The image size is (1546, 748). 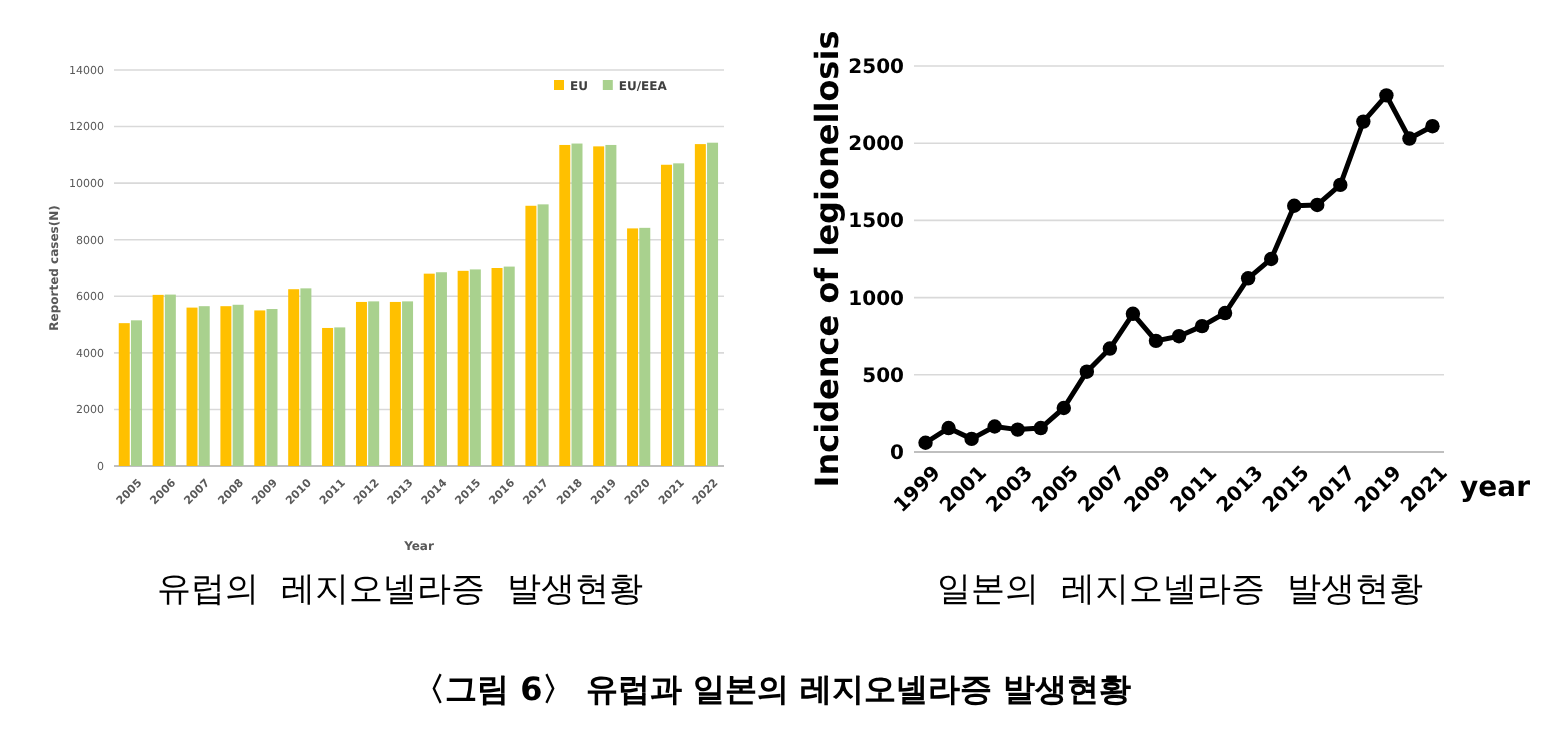 I want to click on text: 〈그림 6〉 유럽과 일본의 레지오넬라증 발생현황, so click(x=772, y=689).